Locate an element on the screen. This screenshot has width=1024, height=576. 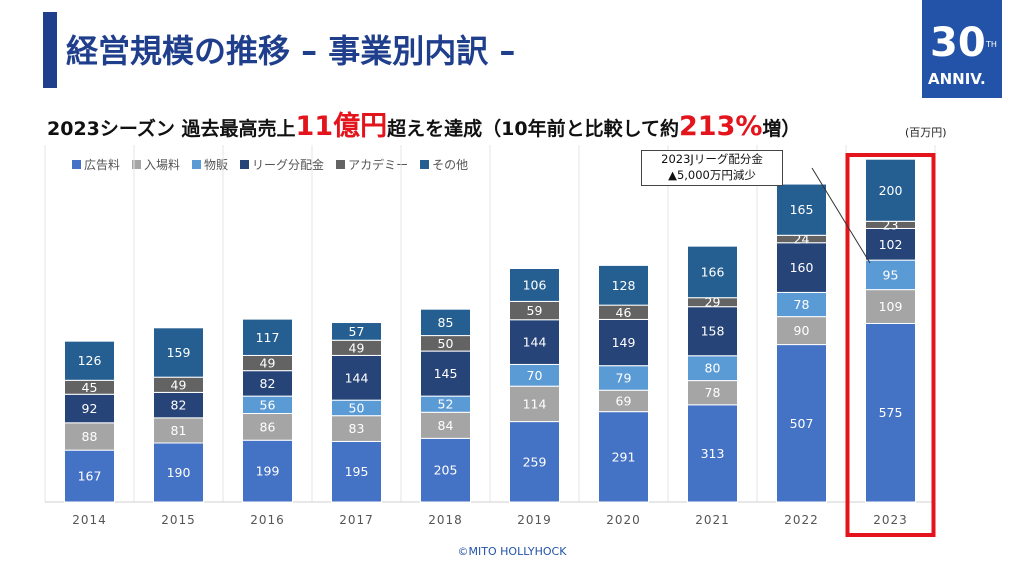
data-label: 159 is located at coordinates (179, 352).